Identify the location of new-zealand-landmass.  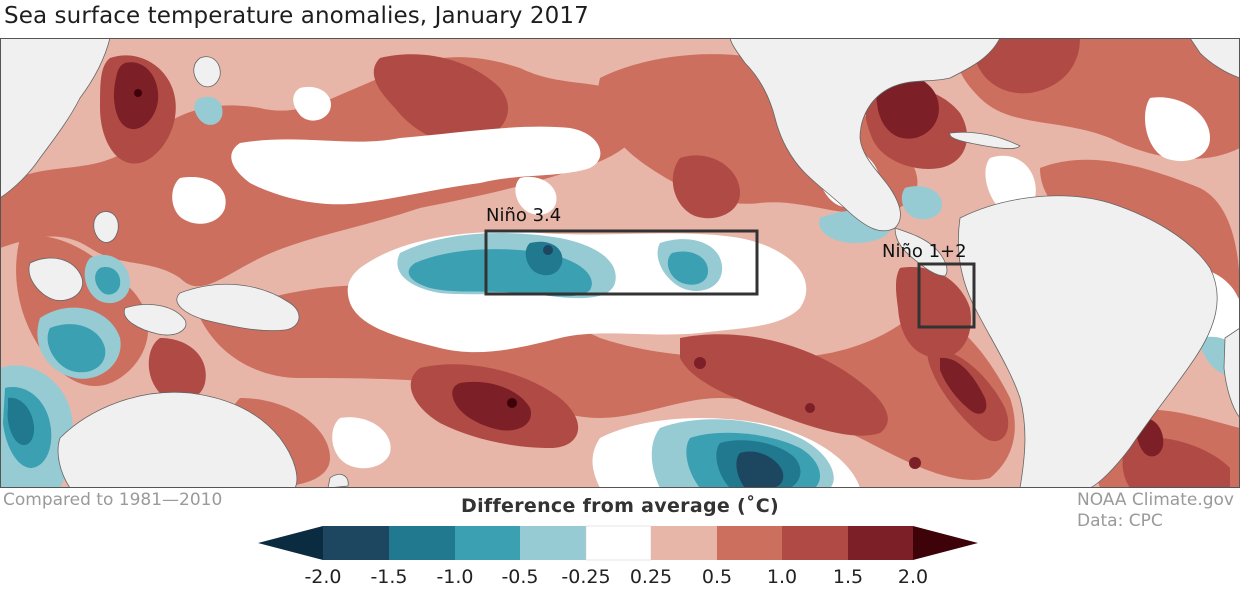
(338, 480).